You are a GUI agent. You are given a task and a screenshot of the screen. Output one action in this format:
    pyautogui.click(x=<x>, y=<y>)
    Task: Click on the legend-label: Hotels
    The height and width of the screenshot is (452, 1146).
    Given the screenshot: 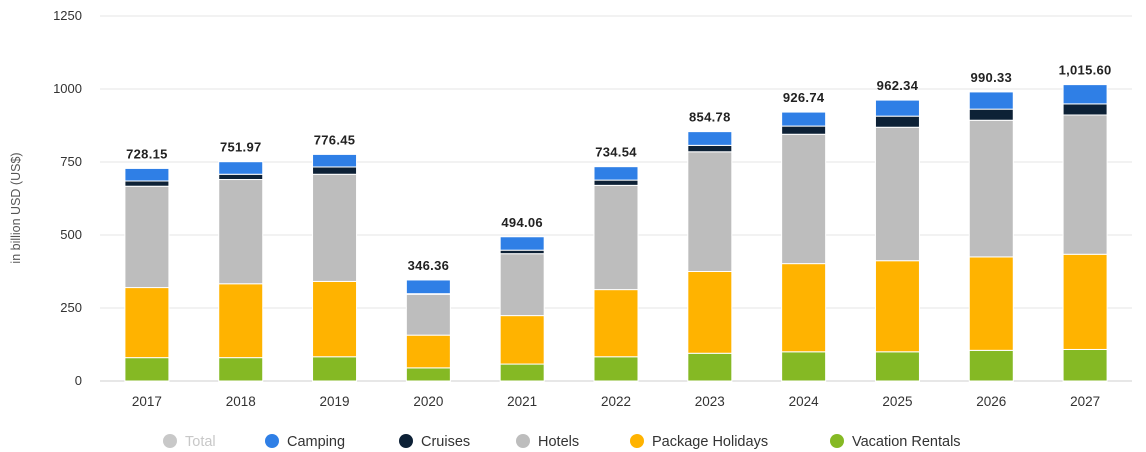 What is the action you would take?
    pyautogui.click(x=558, y=442)
    